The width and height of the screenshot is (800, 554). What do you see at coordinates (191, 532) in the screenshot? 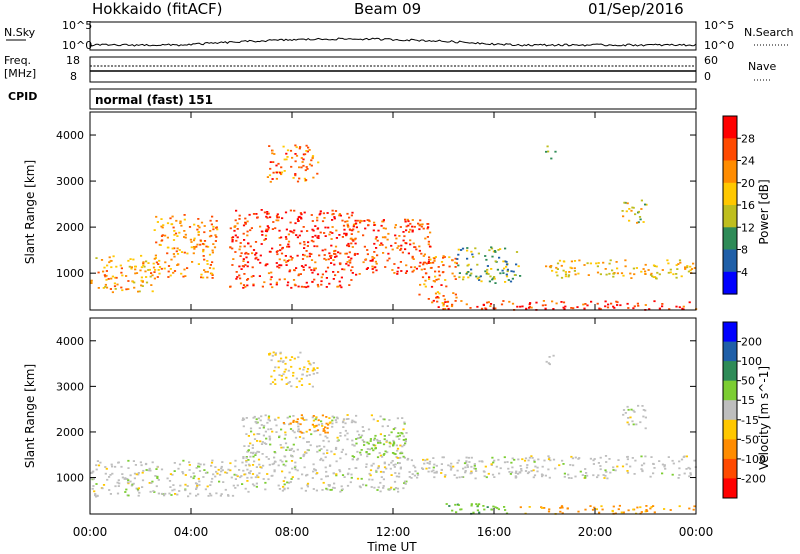
I see `time-tick-label: 04:00` at bounding box center [191, 532].